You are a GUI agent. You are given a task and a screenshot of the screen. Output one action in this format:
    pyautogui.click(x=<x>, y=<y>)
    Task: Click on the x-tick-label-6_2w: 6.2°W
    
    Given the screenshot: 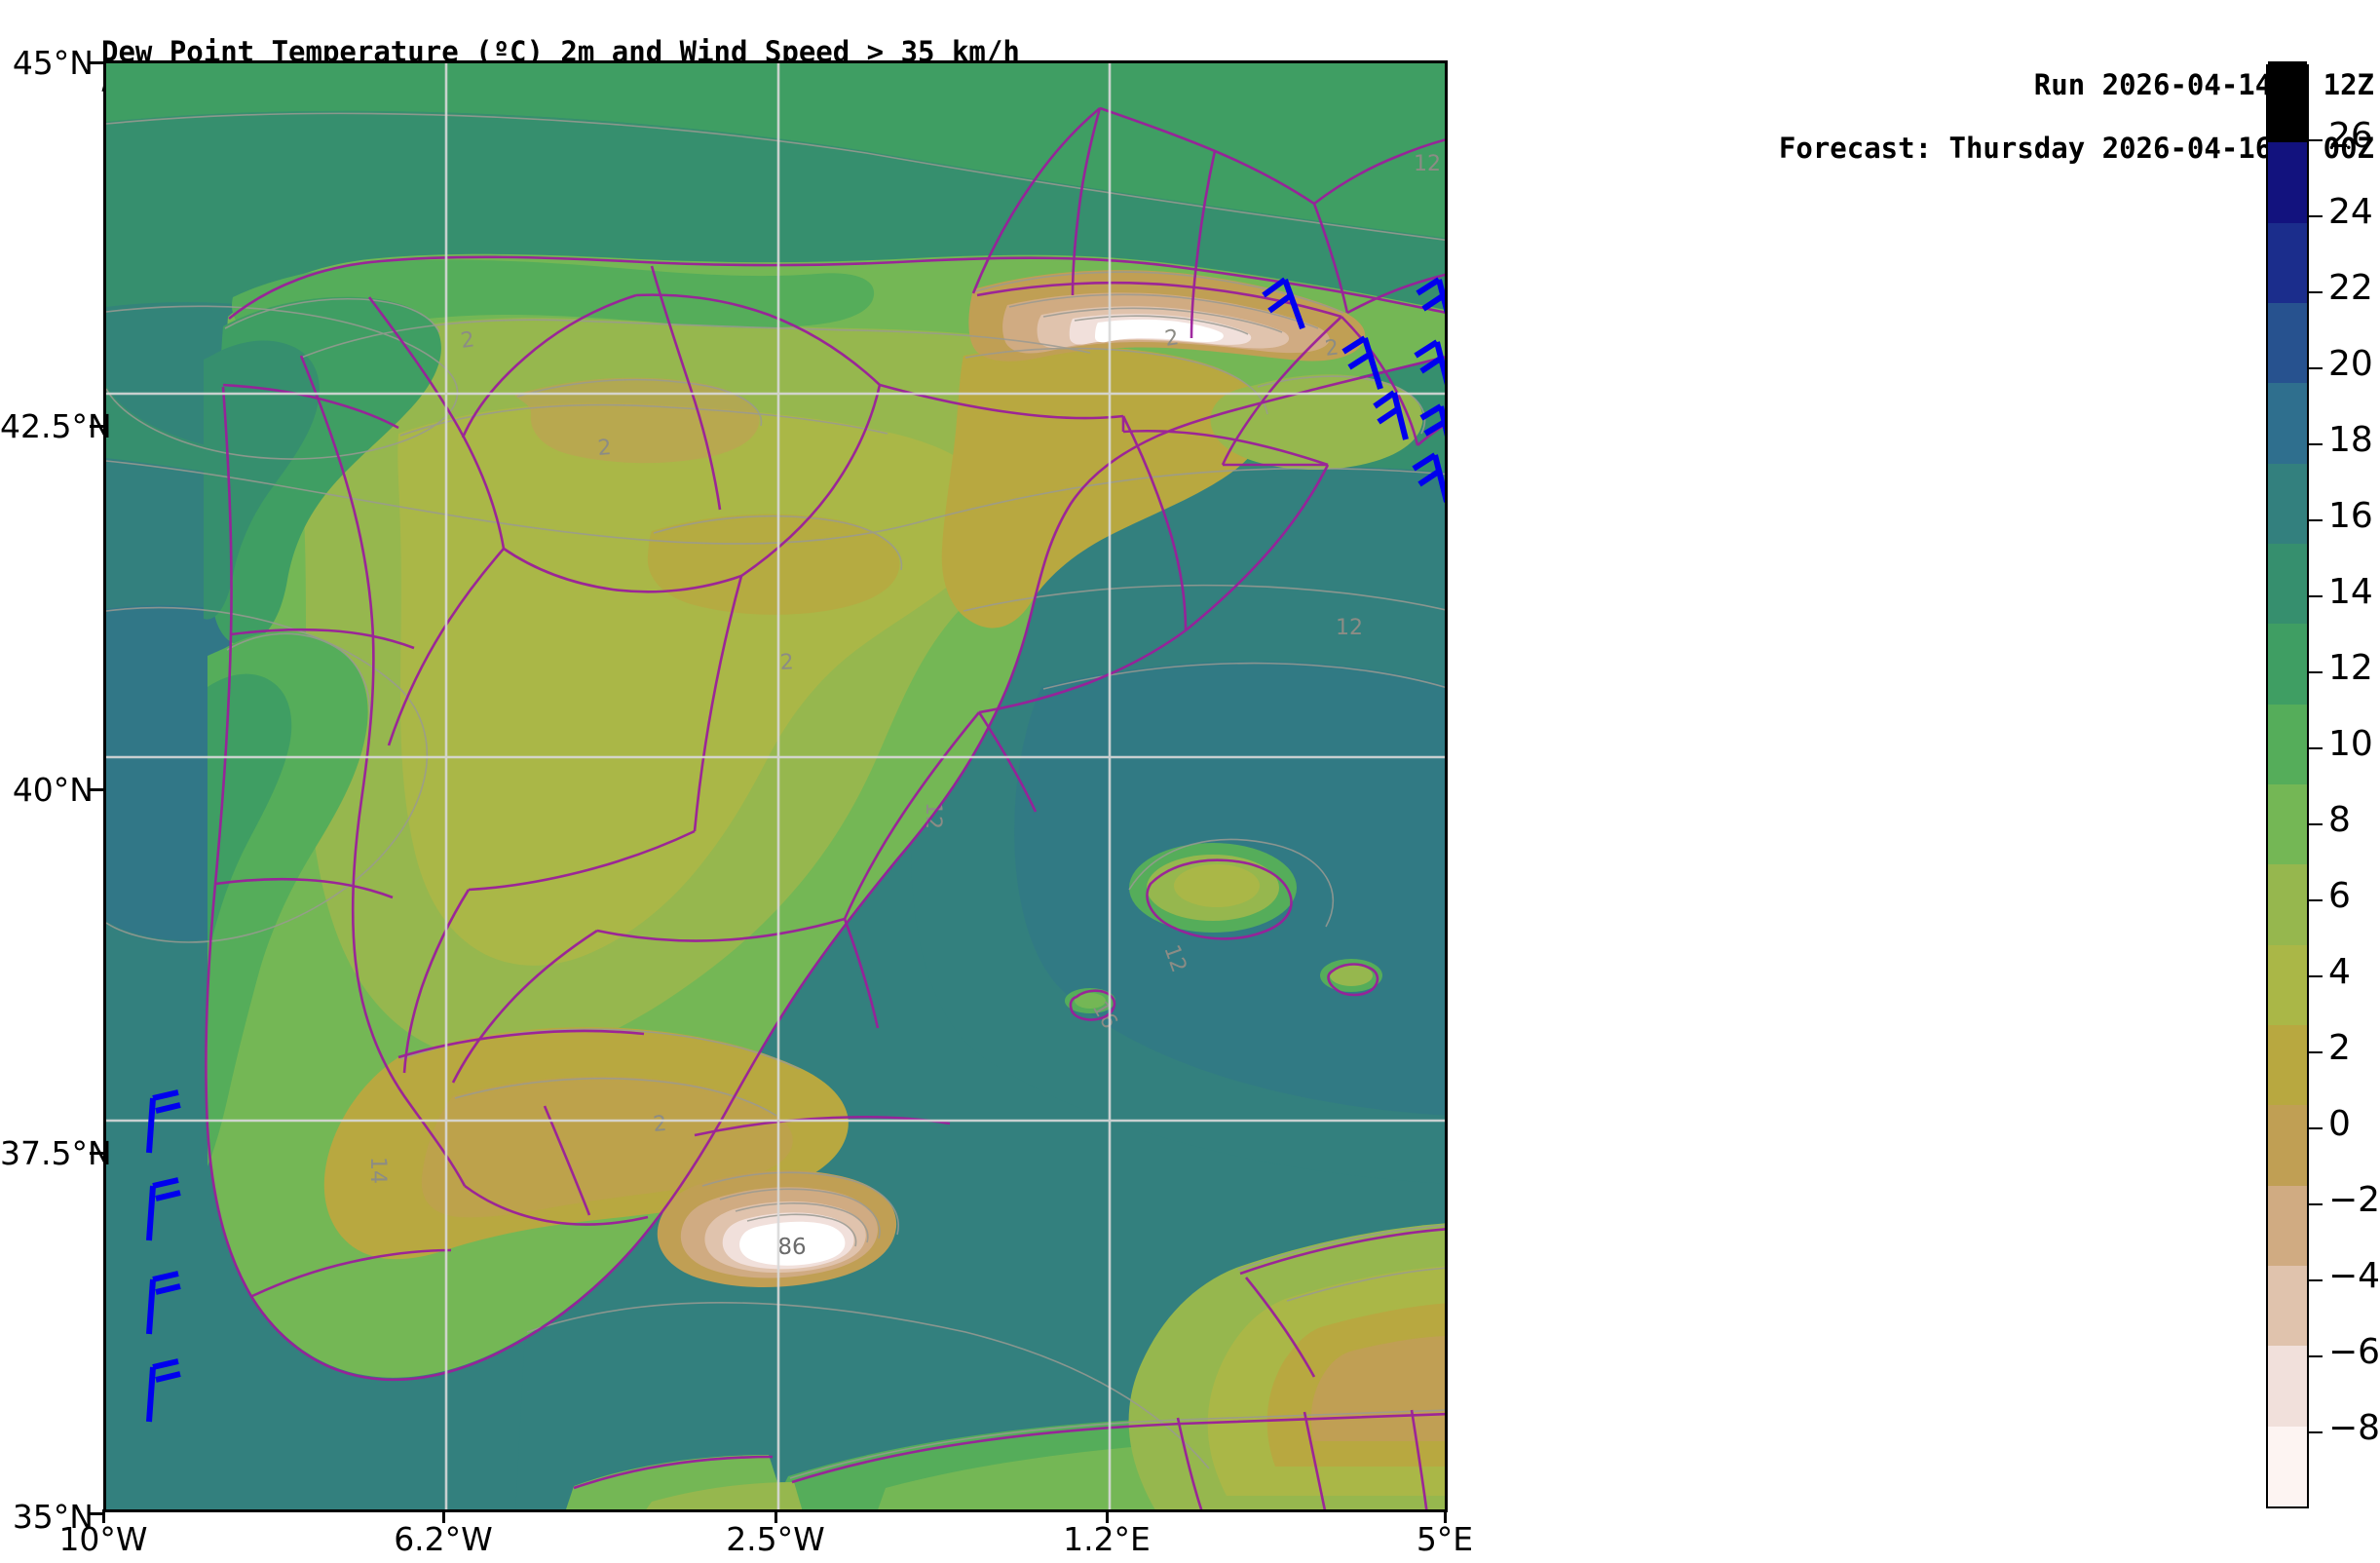 What is the action you would take?
    pyautogui.click(x=443, y=1539)
    